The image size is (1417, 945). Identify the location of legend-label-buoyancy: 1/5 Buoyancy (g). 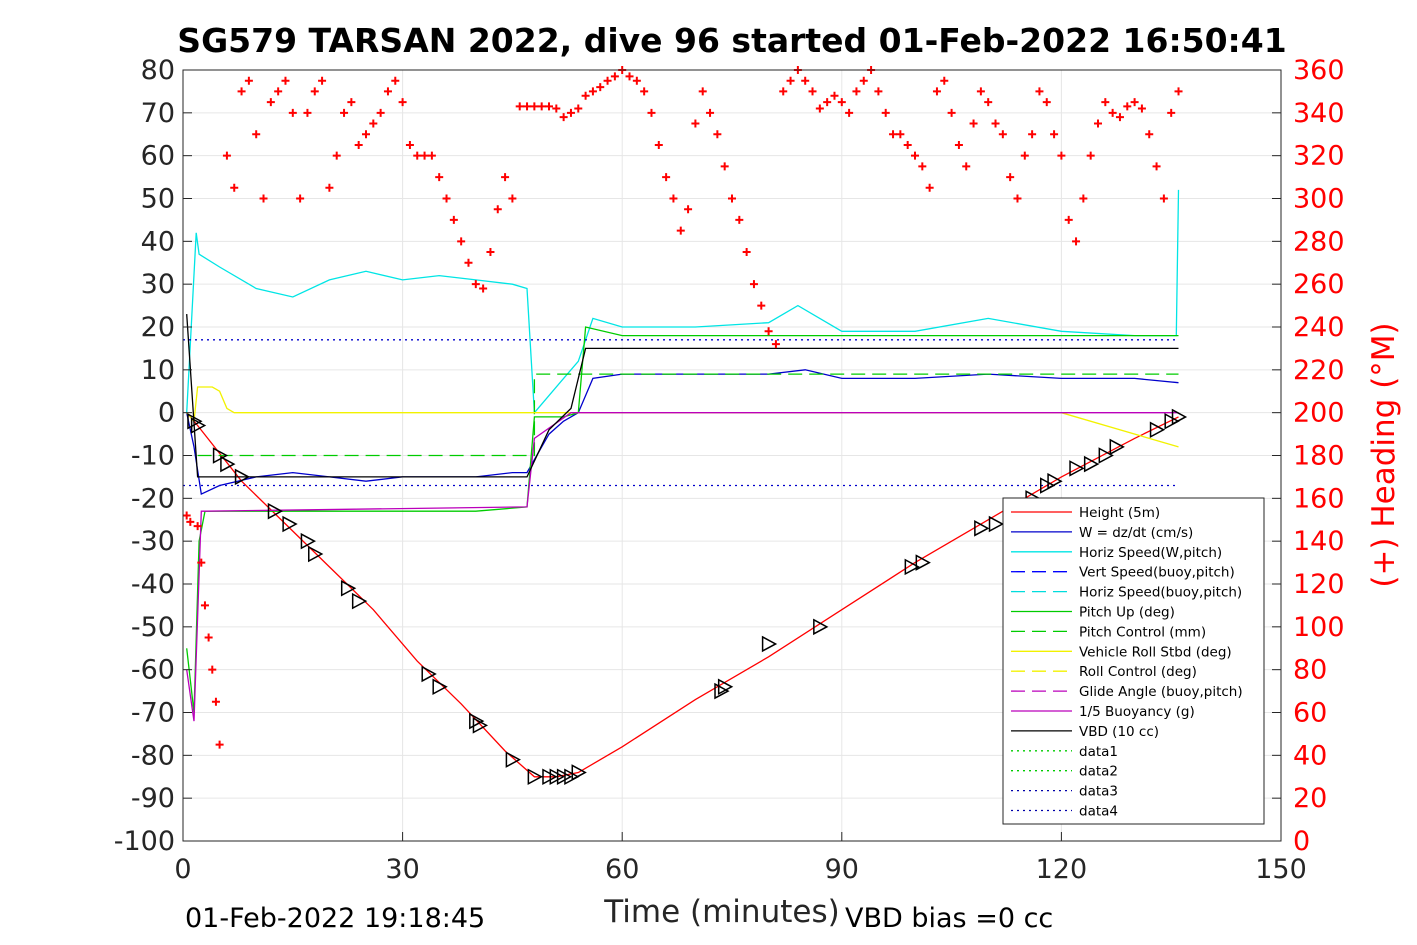
(1137, 712).